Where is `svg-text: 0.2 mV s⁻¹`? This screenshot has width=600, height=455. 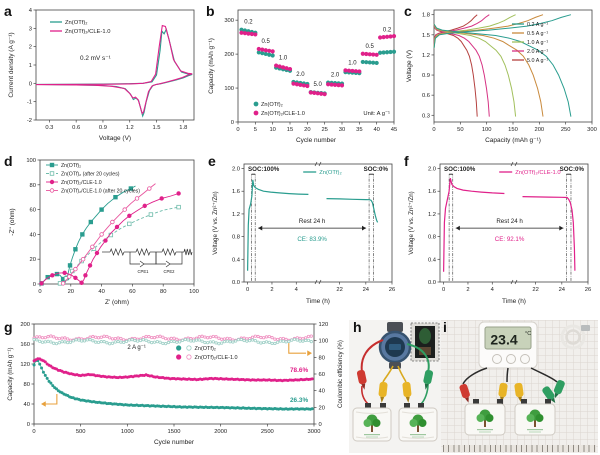
svg-text: 0.2 mV s⁻¹ is located at coordinates (95, 58).